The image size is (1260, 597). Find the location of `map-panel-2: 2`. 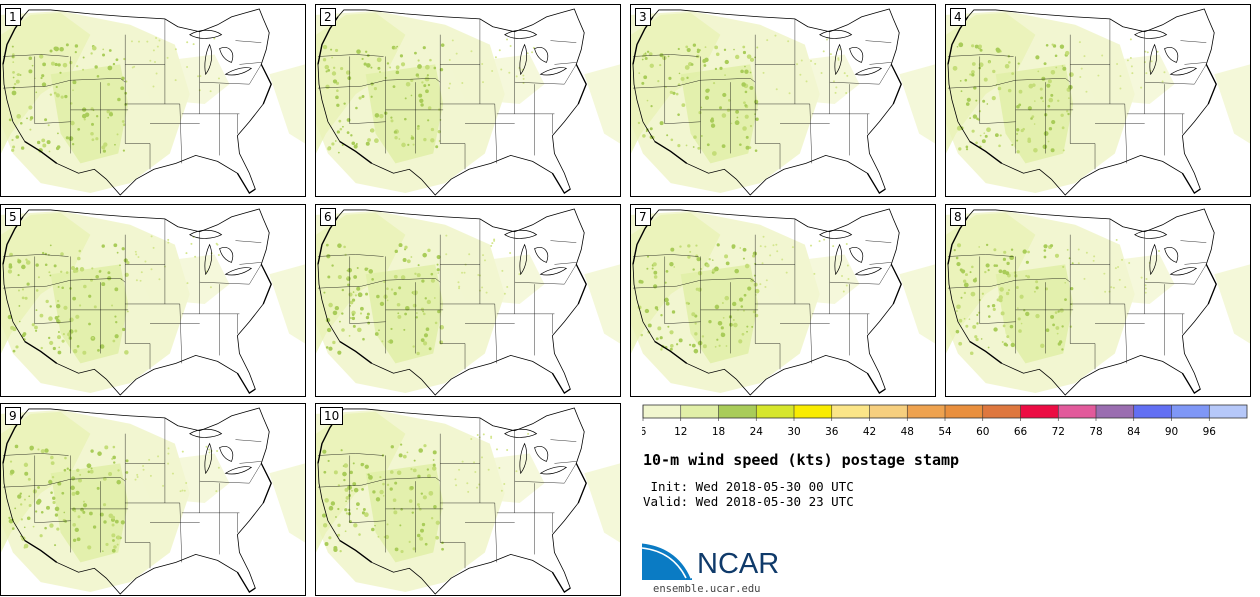

map-panel-2: 2 is located at coordinates (468, 100).